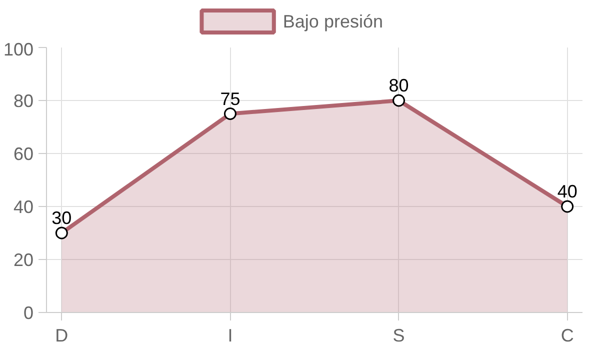  What do you see at coordinates (61, 336) in the screenshot?
I see `x-tick-label: D` at bounding box center [61, 336].